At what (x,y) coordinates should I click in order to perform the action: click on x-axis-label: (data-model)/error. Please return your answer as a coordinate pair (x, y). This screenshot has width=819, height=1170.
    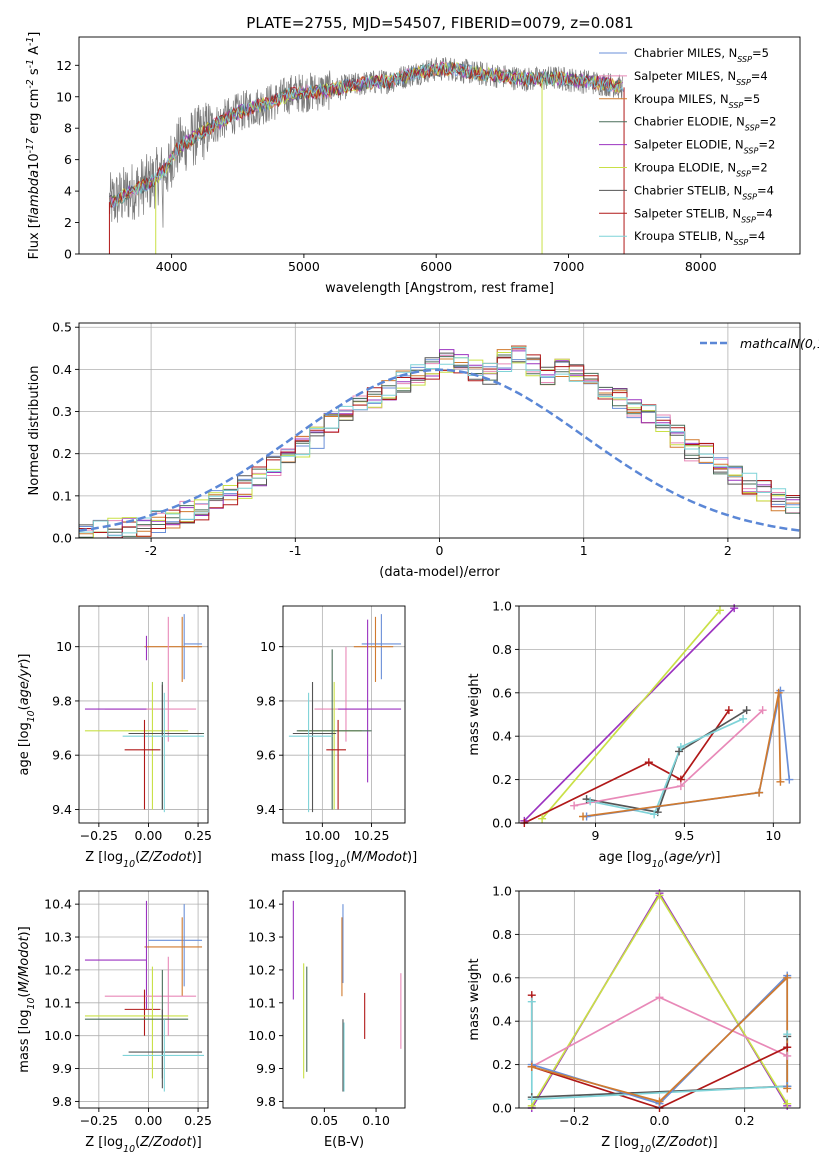
    Looking at the image, I should click on (439, 572).